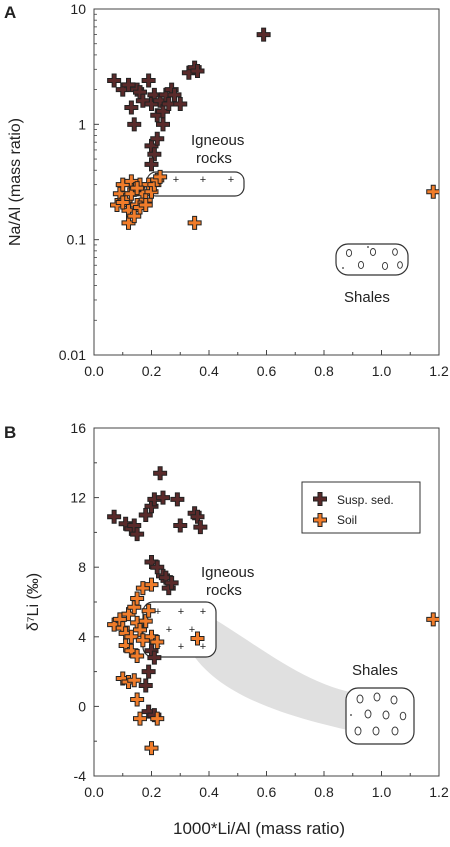 Image resolution: width=450 pixels, height=847 pixels. I want to click on panel-b-y-axis-label: δ⁷Li (‰), so click(33, 602).